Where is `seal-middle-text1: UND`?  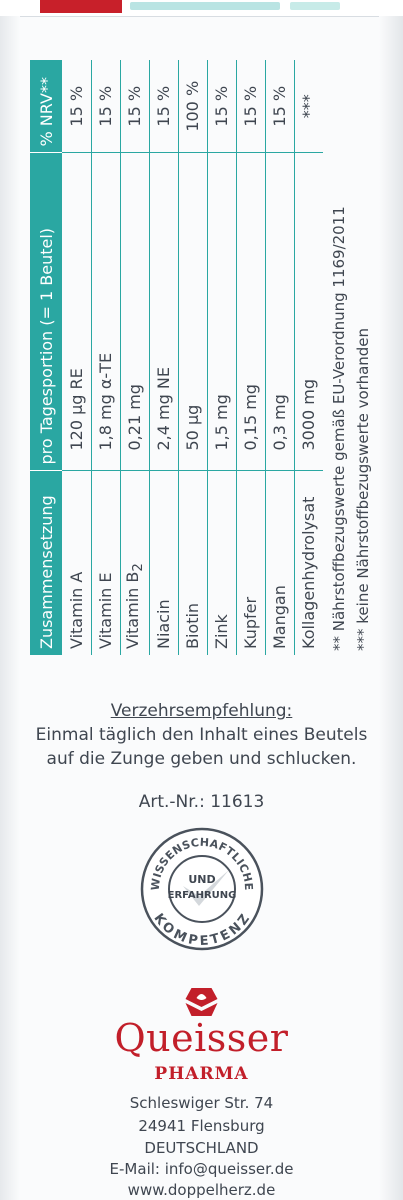
seal-middle-text1: UND is located at coordinates (201, 879).